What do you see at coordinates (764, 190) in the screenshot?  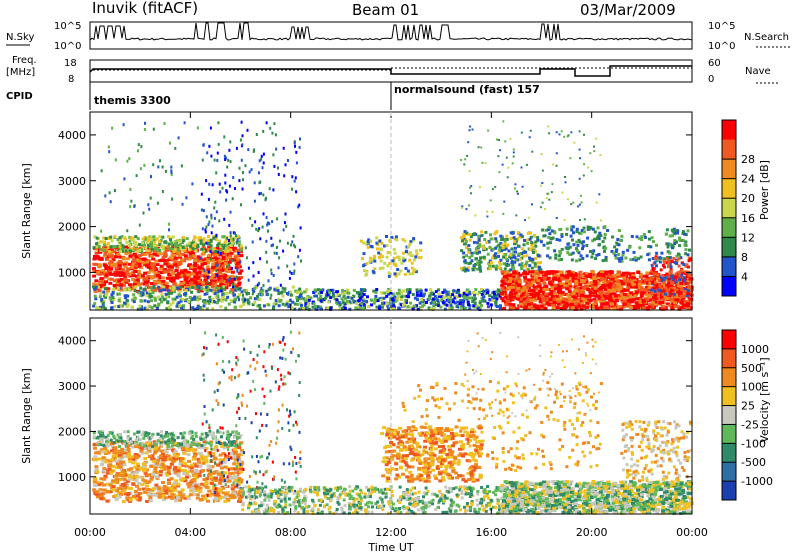 I see `power-colorbar-label: Power [dB]` at bounding box center [764, 190].